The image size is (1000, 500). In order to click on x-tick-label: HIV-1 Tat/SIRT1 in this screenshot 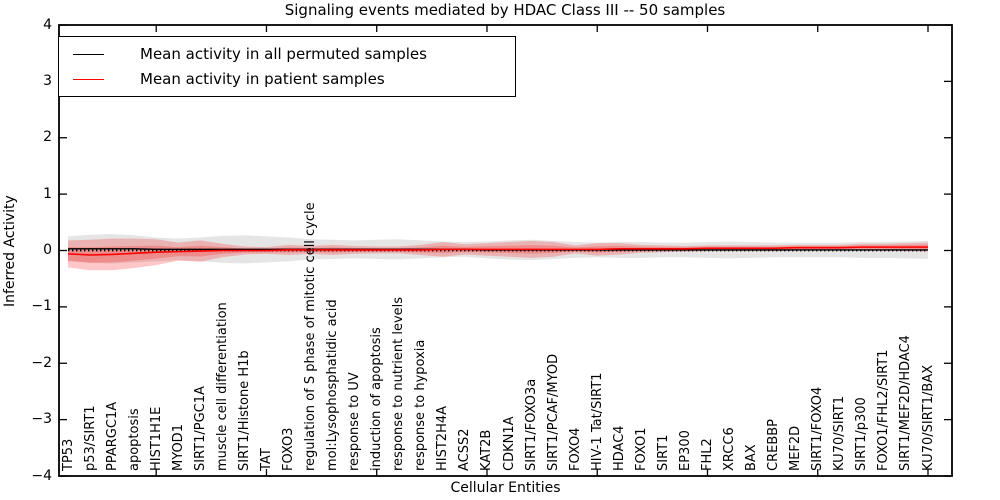, I will do `click(597, 421)`.